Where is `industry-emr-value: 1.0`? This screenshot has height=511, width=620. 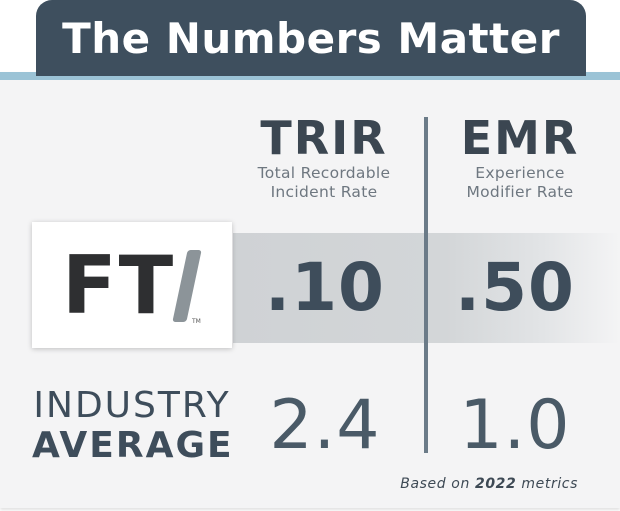
industry-emr-value: 1.0 is located at coordinates (515, 425).